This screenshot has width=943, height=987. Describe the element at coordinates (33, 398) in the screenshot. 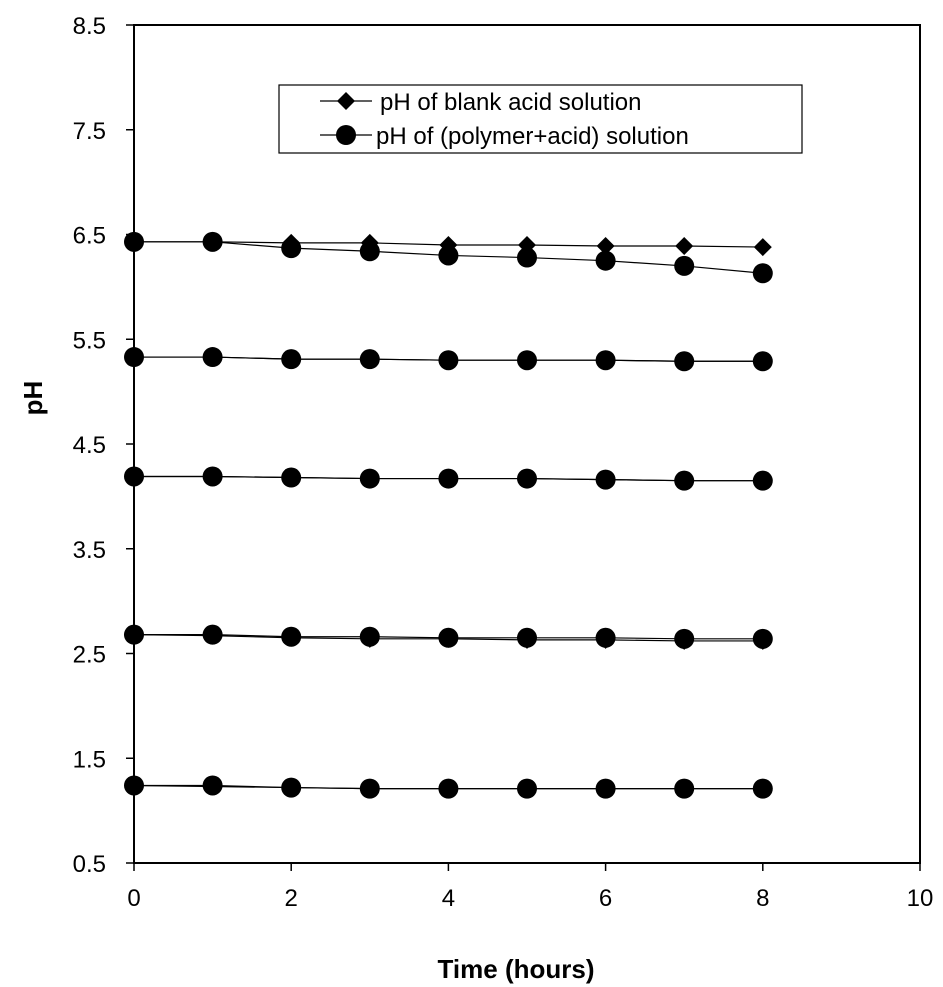

I see `y-axis-title: pH` at that location.